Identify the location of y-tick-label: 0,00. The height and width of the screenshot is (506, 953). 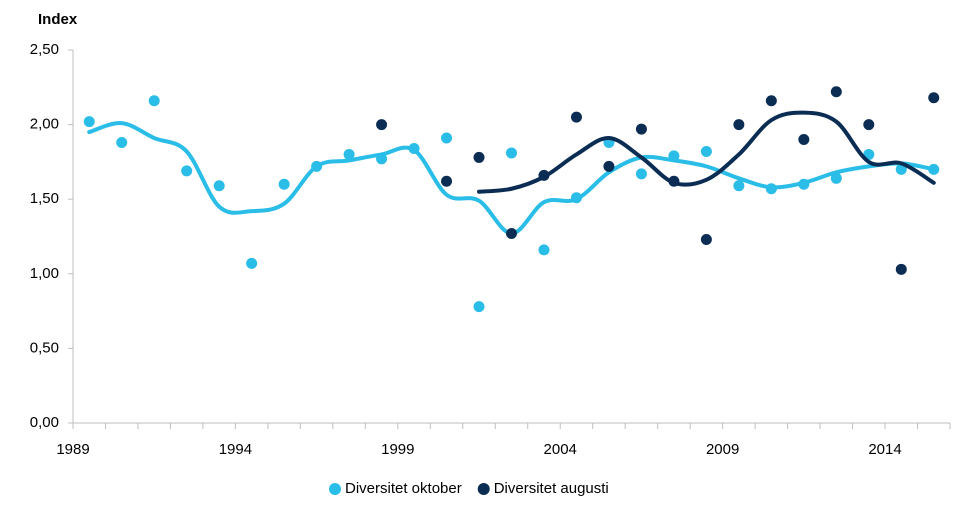
(44, 422).